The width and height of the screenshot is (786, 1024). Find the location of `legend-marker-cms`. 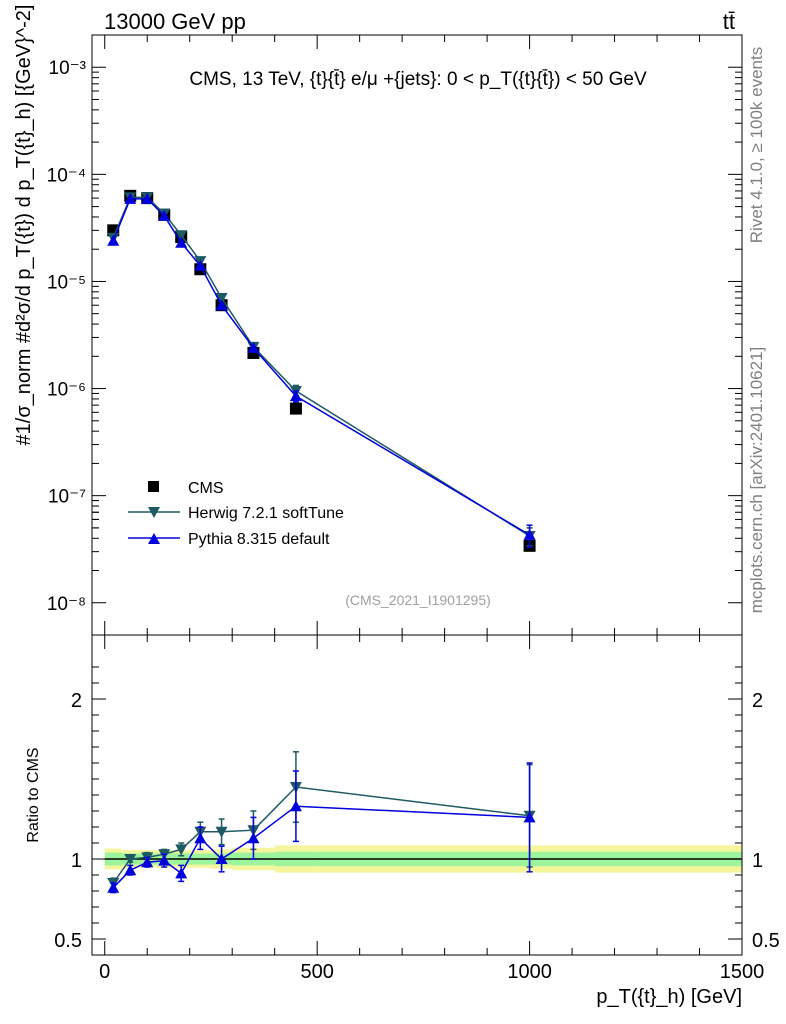

legend-marker-cms is located at coordinates (153, 486).